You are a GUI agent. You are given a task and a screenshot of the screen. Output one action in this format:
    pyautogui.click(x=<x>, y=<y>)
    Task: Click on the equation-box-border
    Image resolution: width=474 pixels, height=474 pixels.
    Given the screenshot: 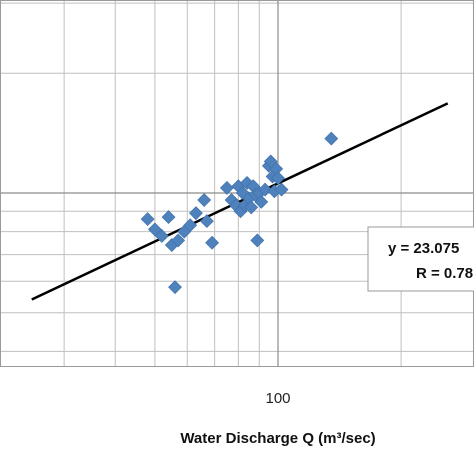 What is the action you would take?
    pyautogui.click(x=420, y=259)
    